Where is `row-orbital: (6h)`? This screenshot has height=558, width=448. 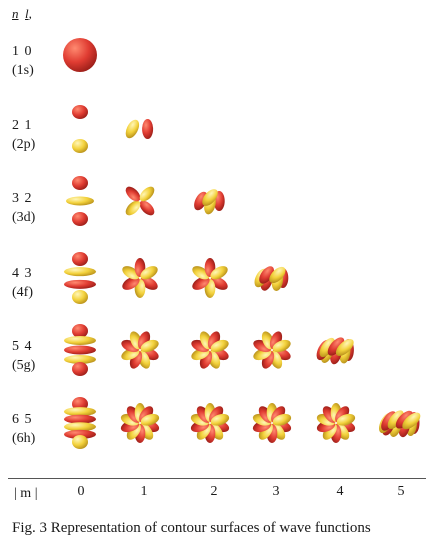
row-orbital: (6h) is located at coordinates (24, 438).